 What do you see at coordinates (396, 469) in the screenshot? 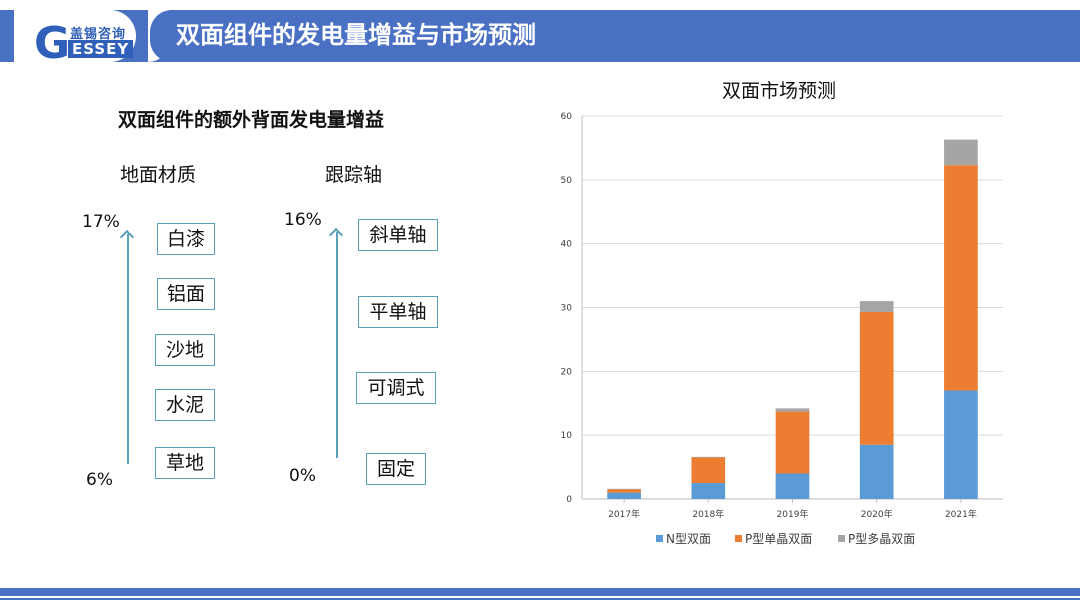
I see `tracker-item: 固定` at bounding box center [396, 469].